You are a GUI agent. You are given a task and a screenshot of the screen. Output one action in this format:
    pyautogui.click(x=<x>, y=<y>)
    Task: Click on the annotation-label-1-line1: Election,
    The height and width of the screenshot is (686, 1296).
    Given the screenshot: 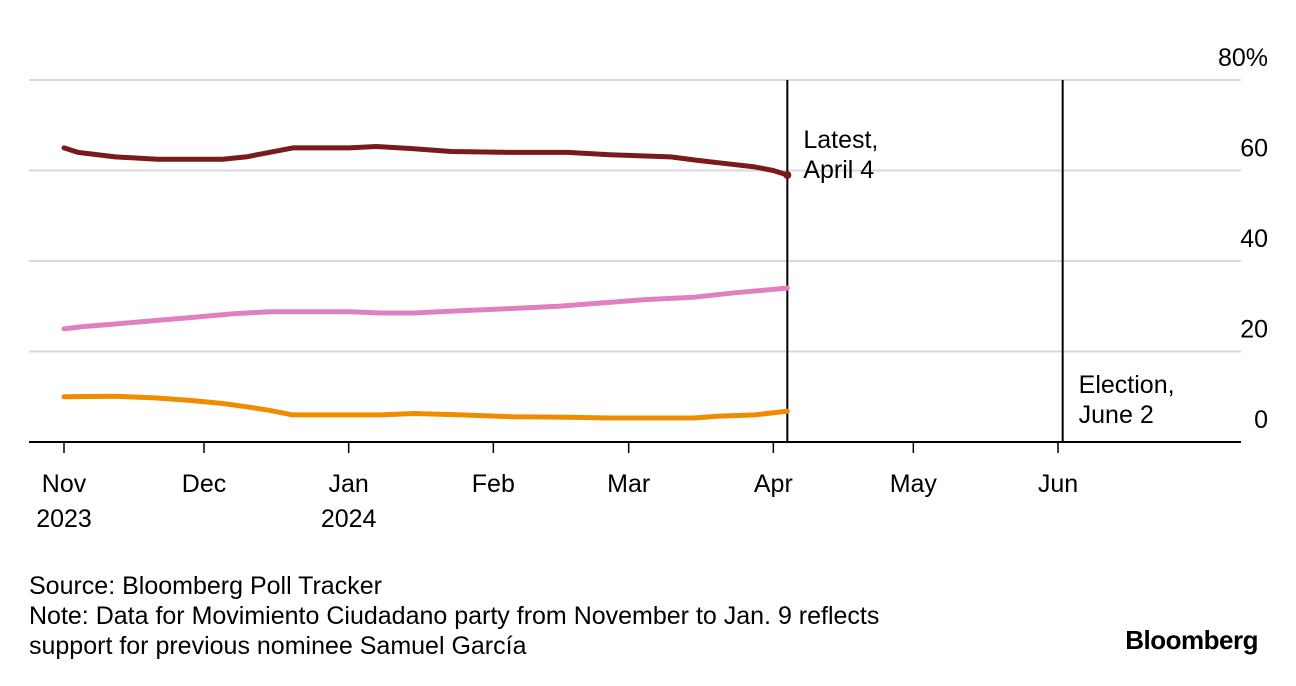 What is the action you would take?
    pyautogui.click(x=1127, y=385)
    